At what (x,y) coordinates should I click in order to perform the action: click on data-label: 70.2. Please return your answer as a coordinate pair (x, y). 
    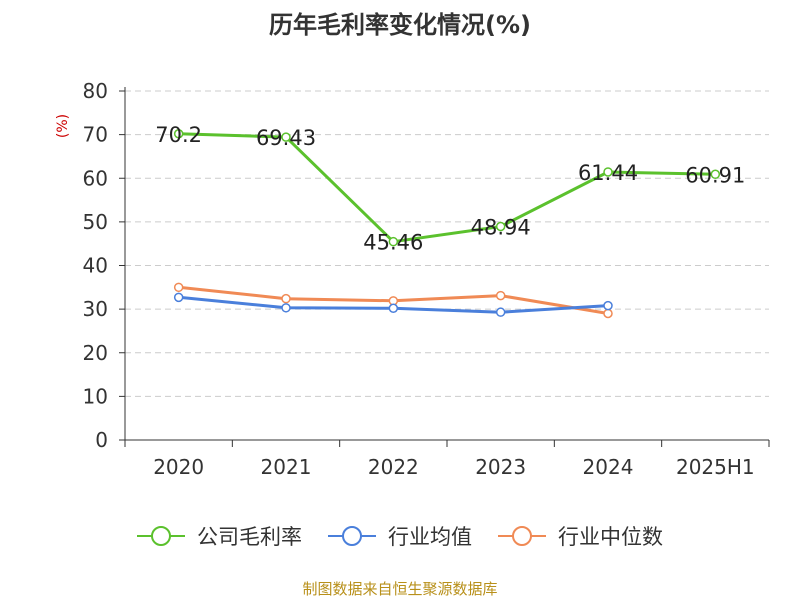
    Looking at the image, I should click on (178, 135).